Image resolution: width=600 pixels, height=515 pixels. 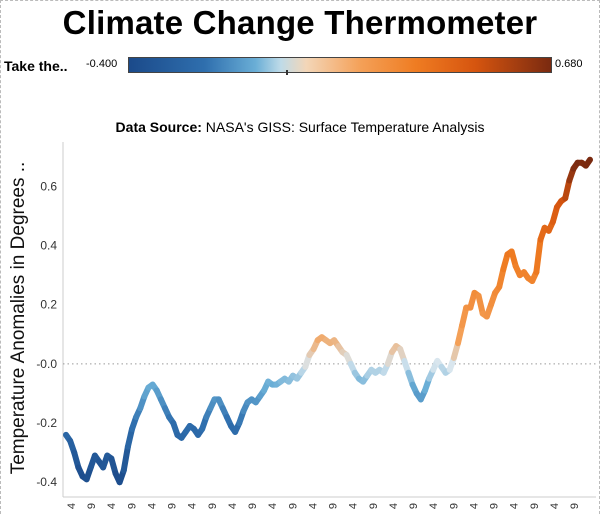 What do you see at coordinates (48, 246) in the screenshot?
I see `y-tick-label: 0.4` at bounding box center [48, 246].